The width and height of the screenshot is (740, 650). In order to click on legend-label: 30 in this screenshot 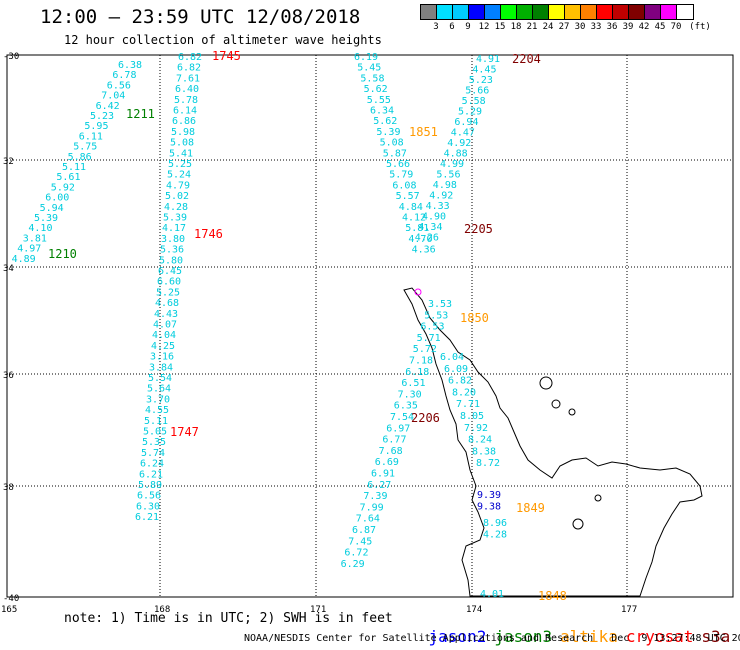, I will do `click(580, 27)`.